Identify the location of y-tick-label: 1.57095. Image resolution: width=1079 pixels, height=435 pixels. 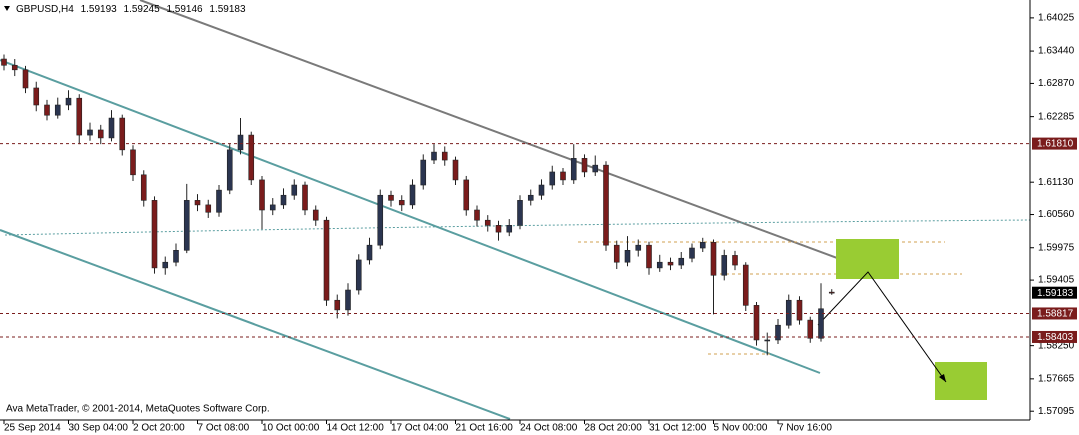
(1056, 411).